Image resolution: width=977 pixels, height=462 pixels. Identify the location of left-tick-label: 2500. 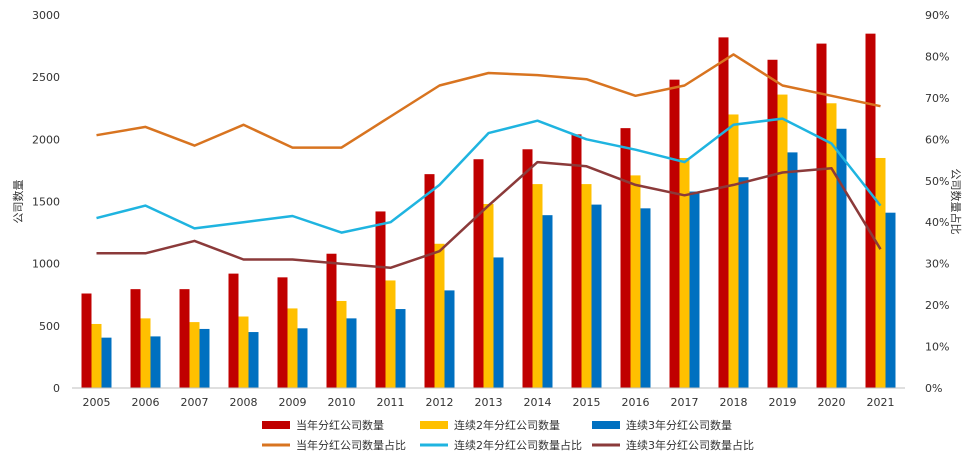
(46, 77).